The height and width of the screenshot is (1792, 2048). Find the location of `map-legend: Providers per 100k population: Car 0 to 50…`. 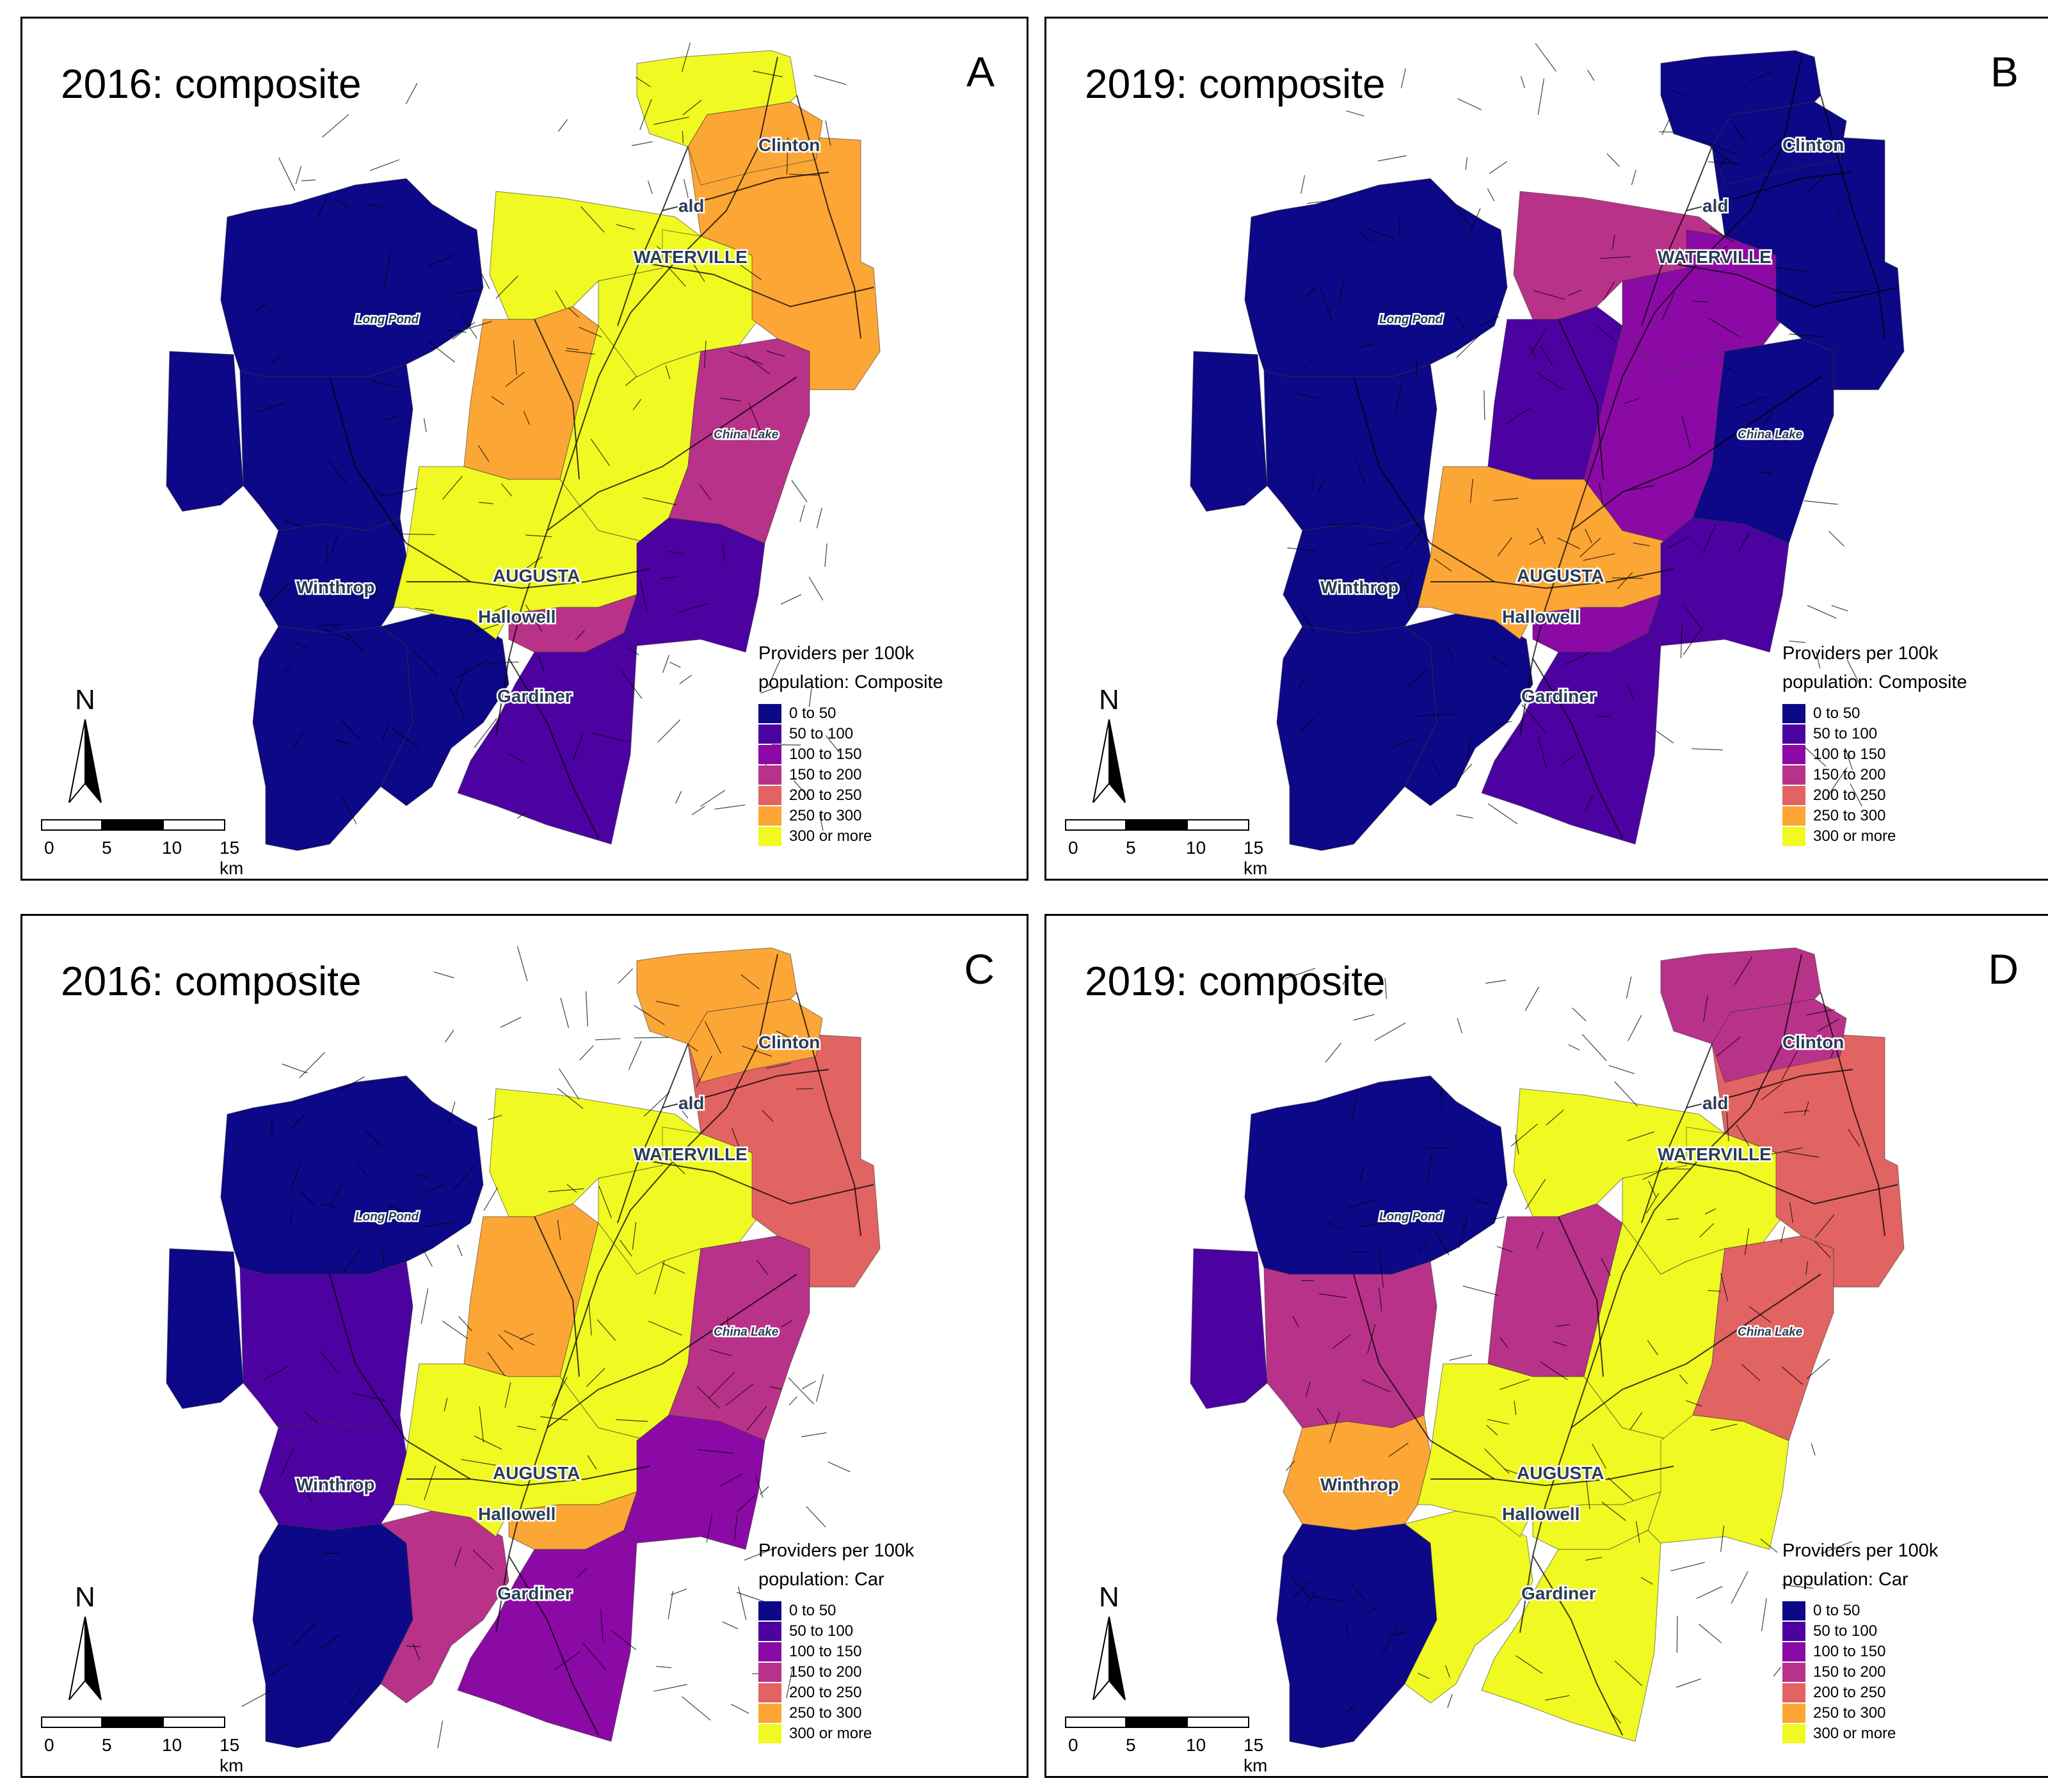

map-legend: Providers per 100k population: Car 0 to 50… is located at coordinates (1913, 1640).